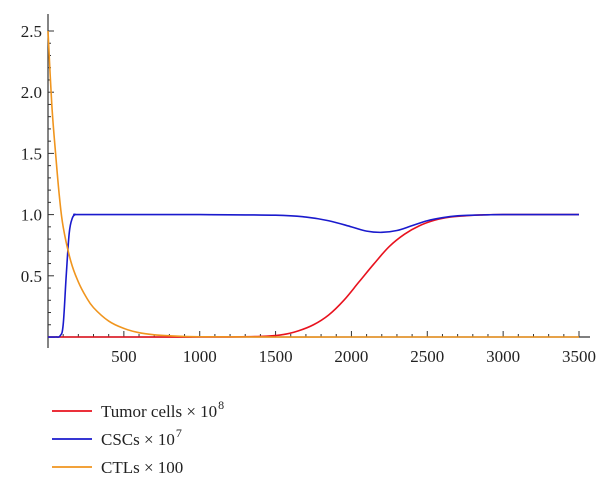 The image size is (612, 487). Describe the element at coordinates (162, 409) in the screenshot. I see `legend-item-tumor-cells: Tumor cells × 108` at that location.